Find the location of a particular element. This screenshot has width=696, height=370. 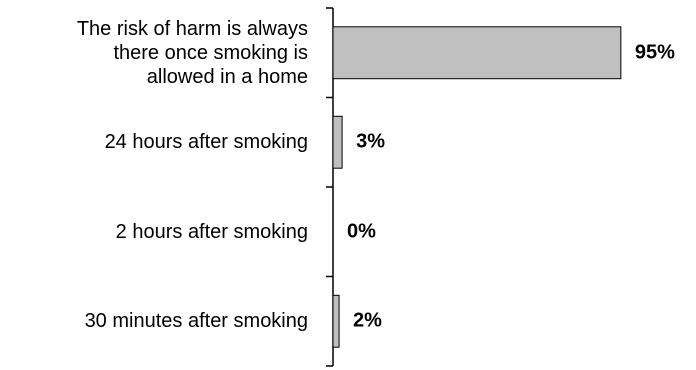

category-label: 24 hours after smoking is located at coordinates (206, 142).